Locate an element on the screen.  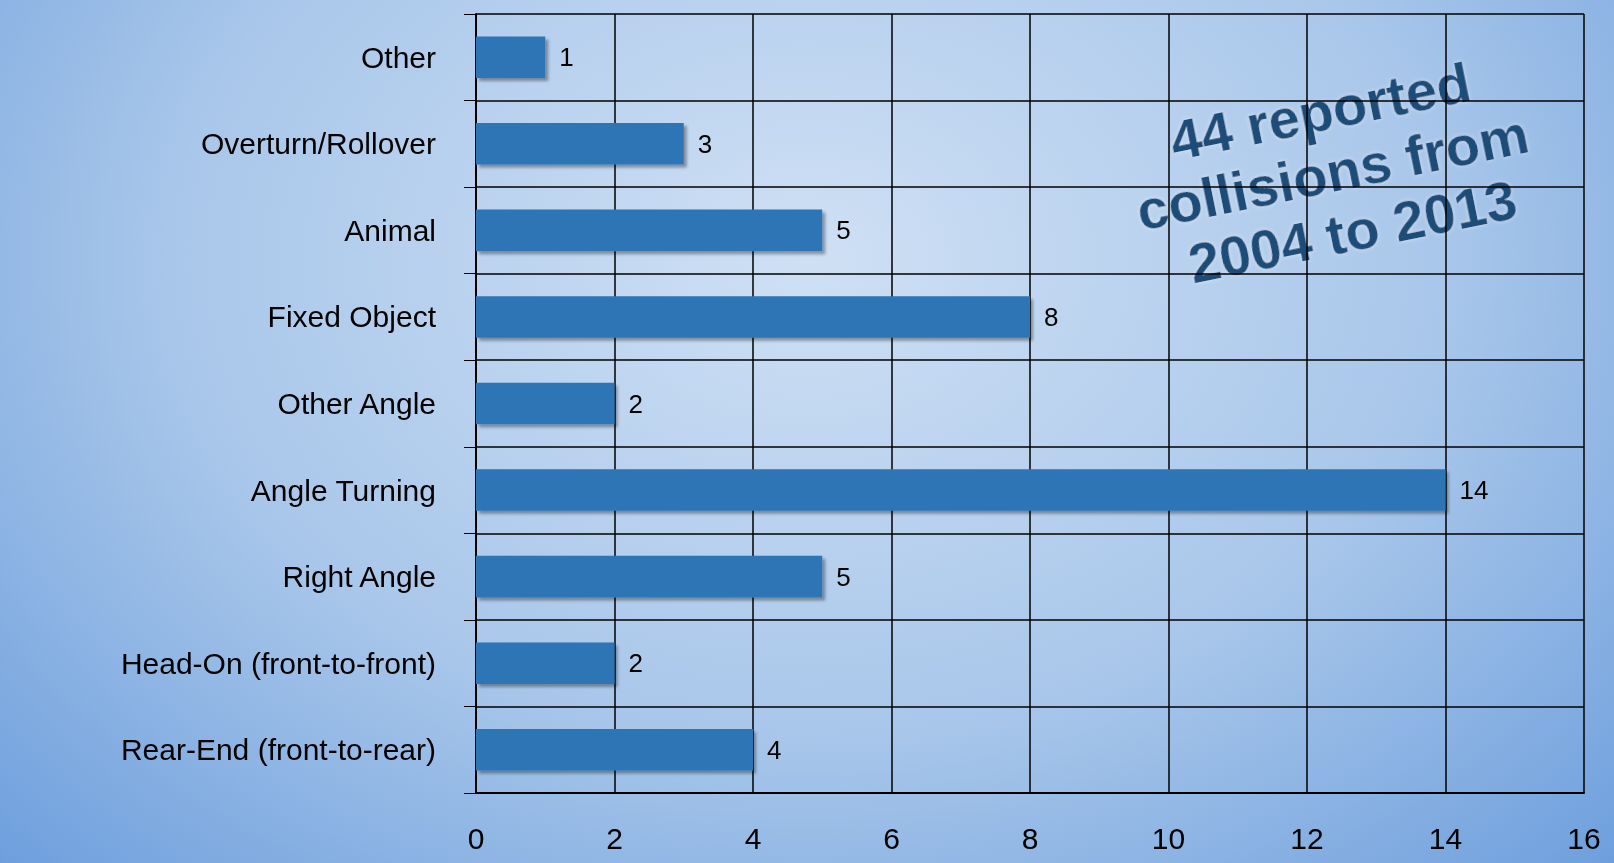
data-label: 3 is located at coordinates (705, 143).